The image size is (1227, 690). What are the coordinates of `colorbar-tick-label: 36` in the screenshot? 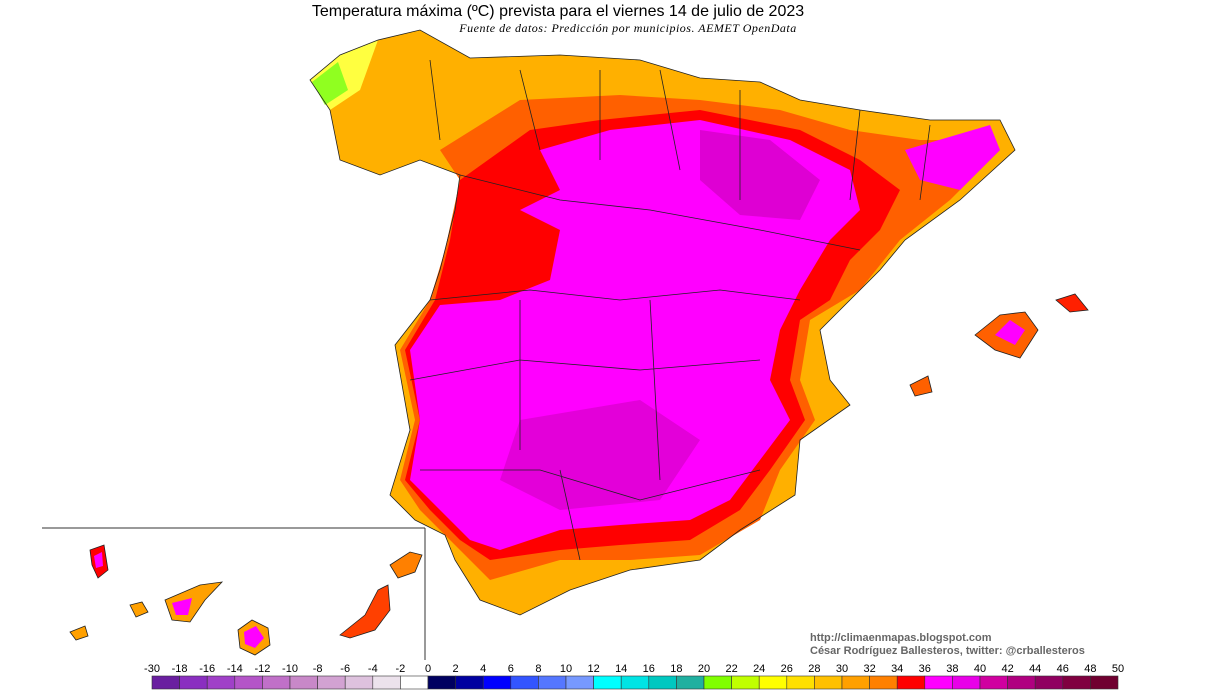 It's located at (925, 669).